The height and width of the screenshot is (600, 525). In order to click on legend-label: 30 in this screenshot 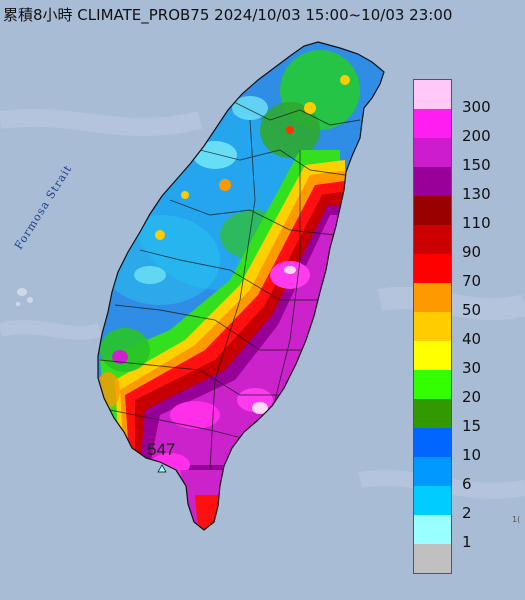, I will do `click(472, 368)`.